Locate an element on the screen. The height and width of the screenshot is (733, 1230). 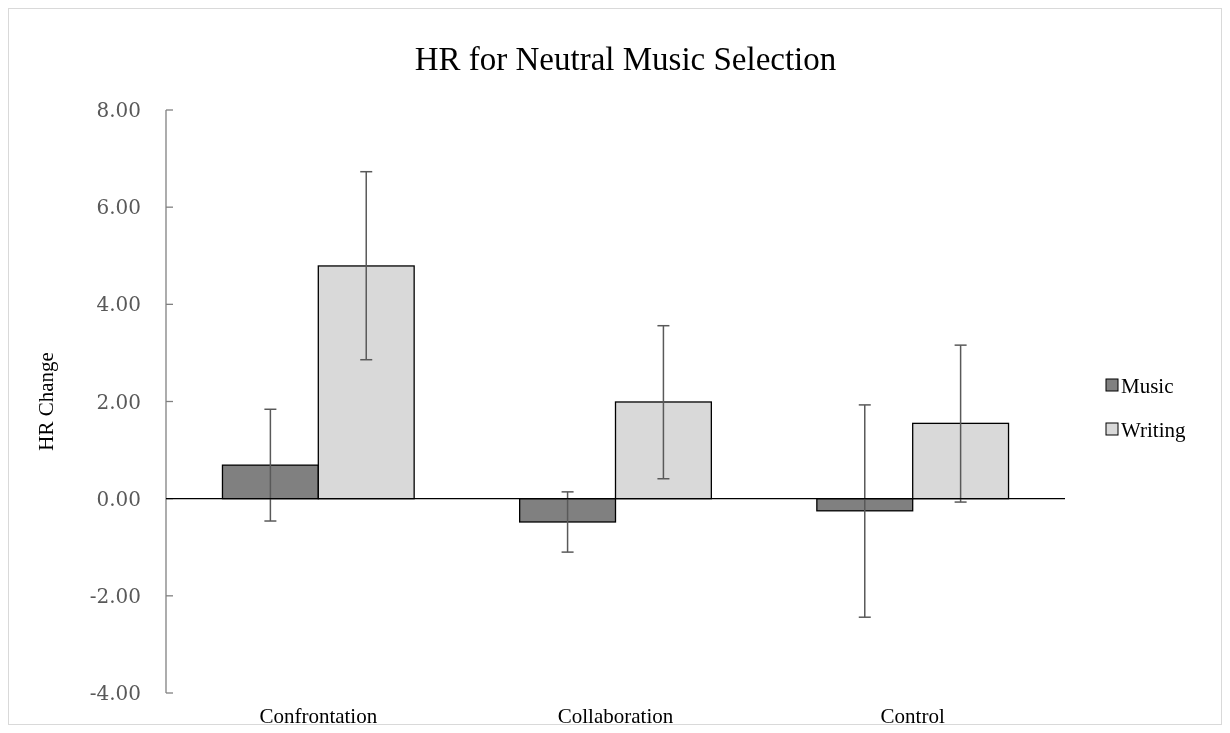
x-tick-label: Collaboration is located at coordinates (615, 716).